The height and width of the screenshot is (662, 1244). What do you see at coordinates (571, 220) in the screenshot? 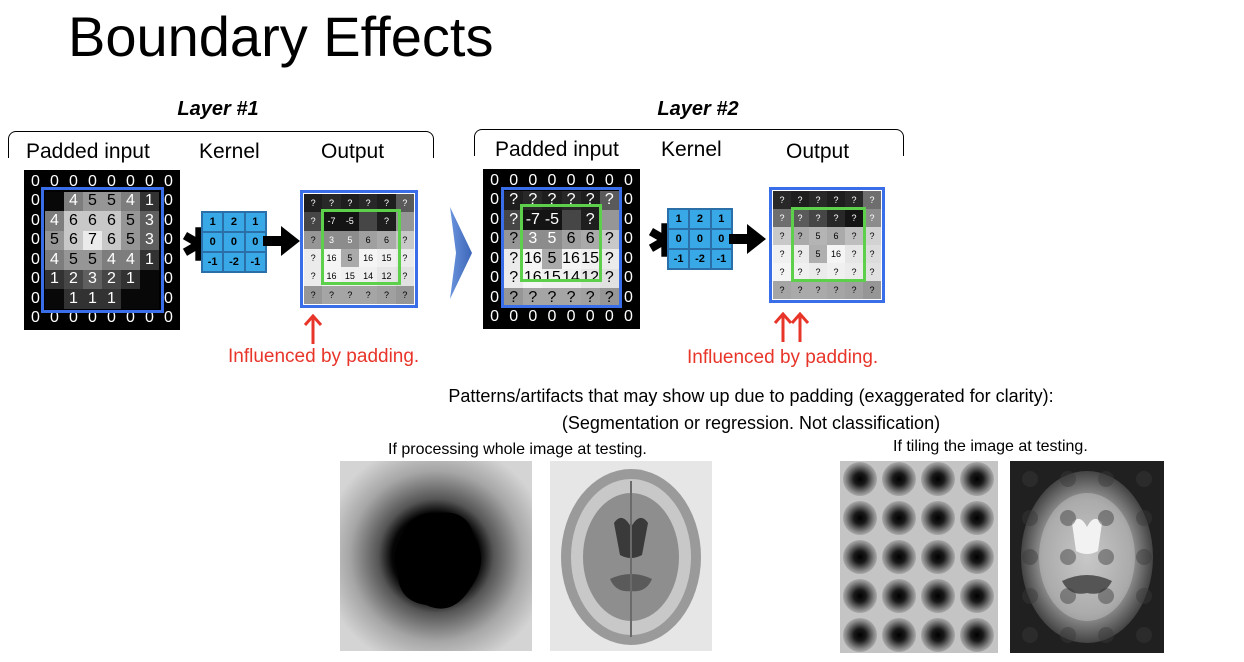
I see `layer2-padded-cell` at bounding box center [571, 220].